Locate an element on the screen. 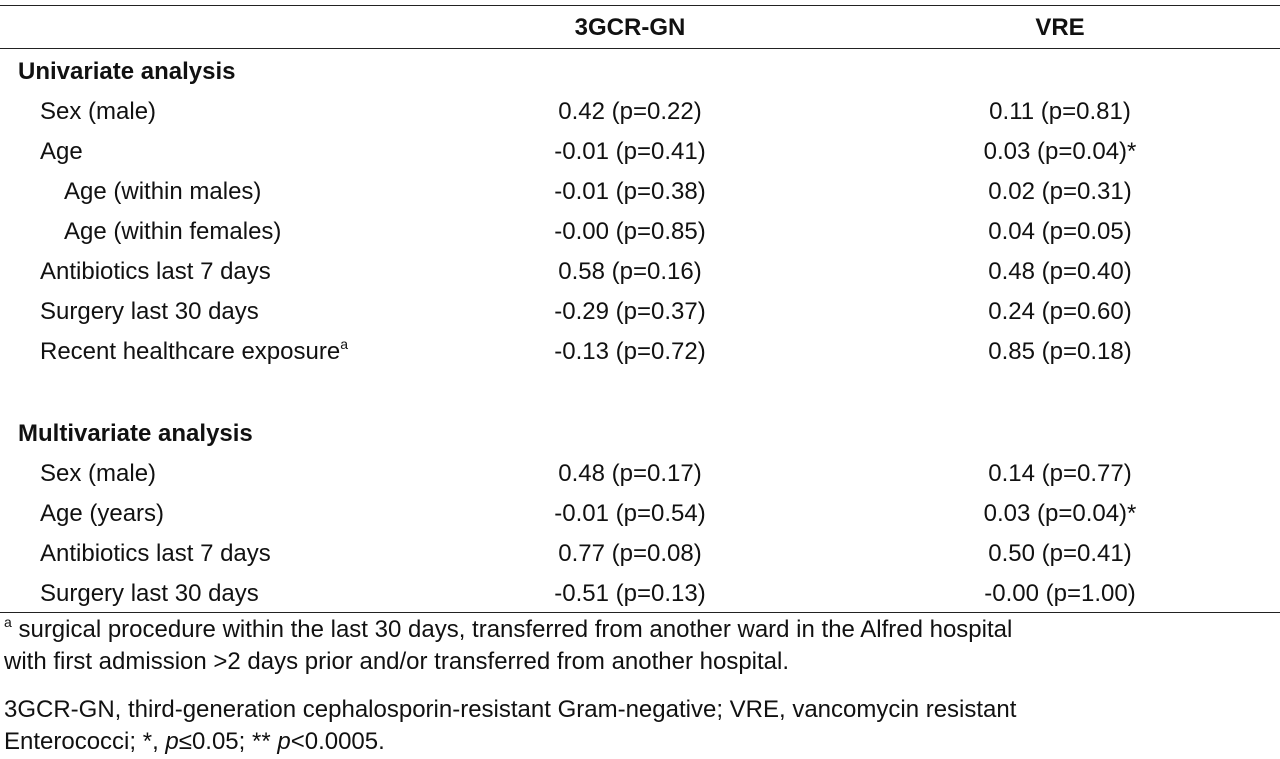 The image size is (1280, 759). table-row: Sex (male) 0.42 (p=0.22) 0.11 (p=0.81) is located at coordinates (640, 112).